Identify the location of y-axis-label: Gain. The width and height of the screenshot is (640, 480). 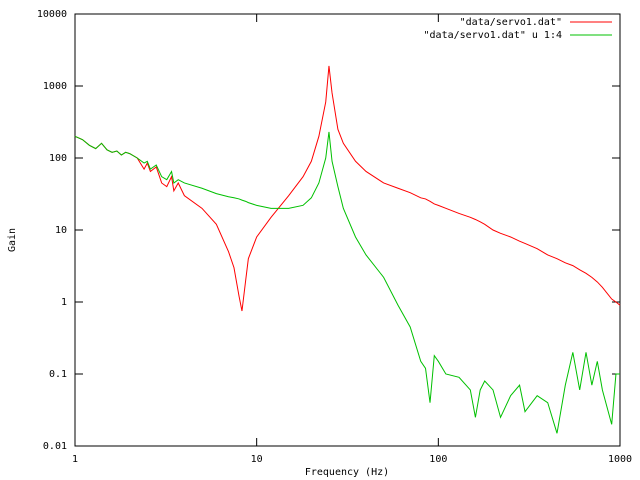
(12, 240).